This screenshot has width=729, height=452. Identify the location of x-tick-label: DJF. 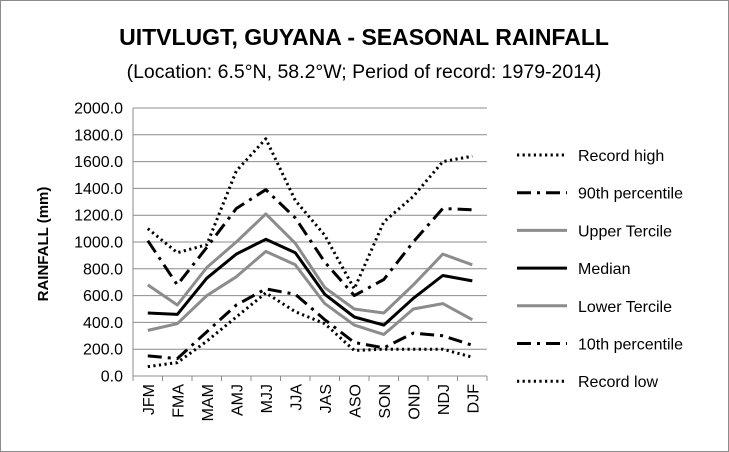
(473, 399).